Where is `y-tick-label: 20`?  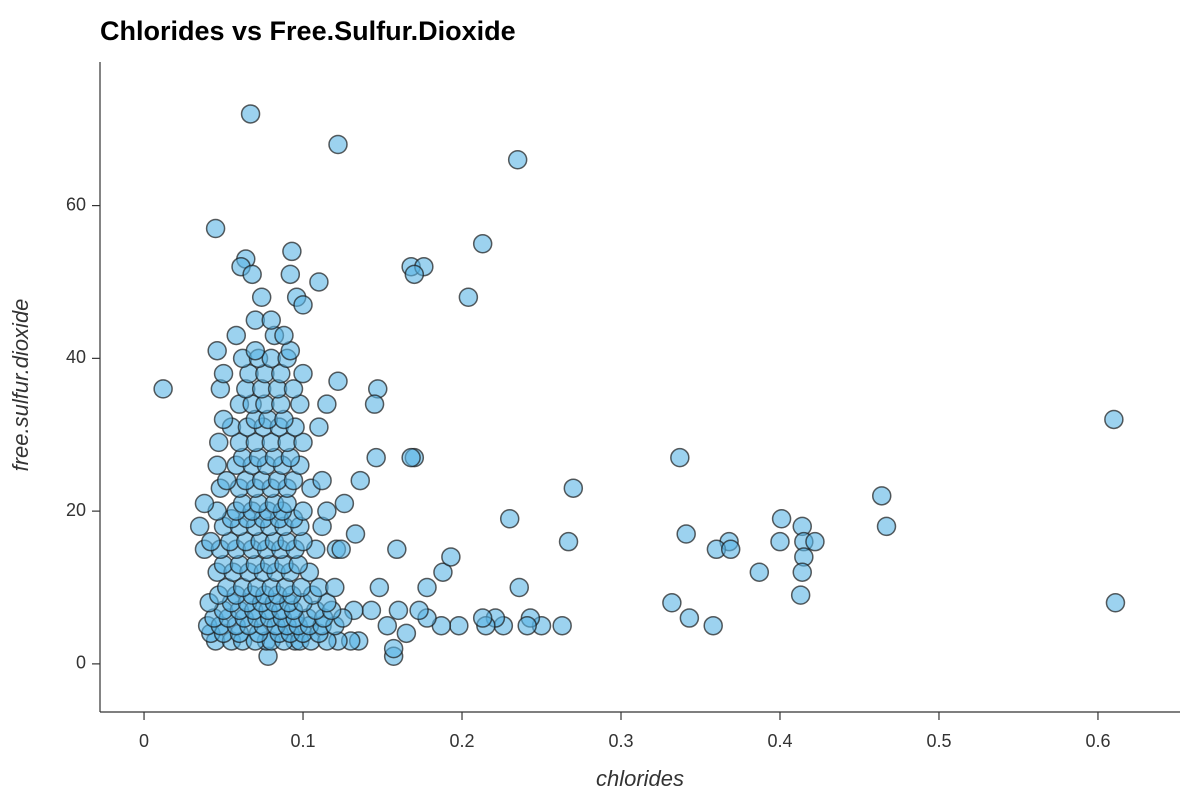
y-tick-label: 20 is located at coordinates (76, 510).